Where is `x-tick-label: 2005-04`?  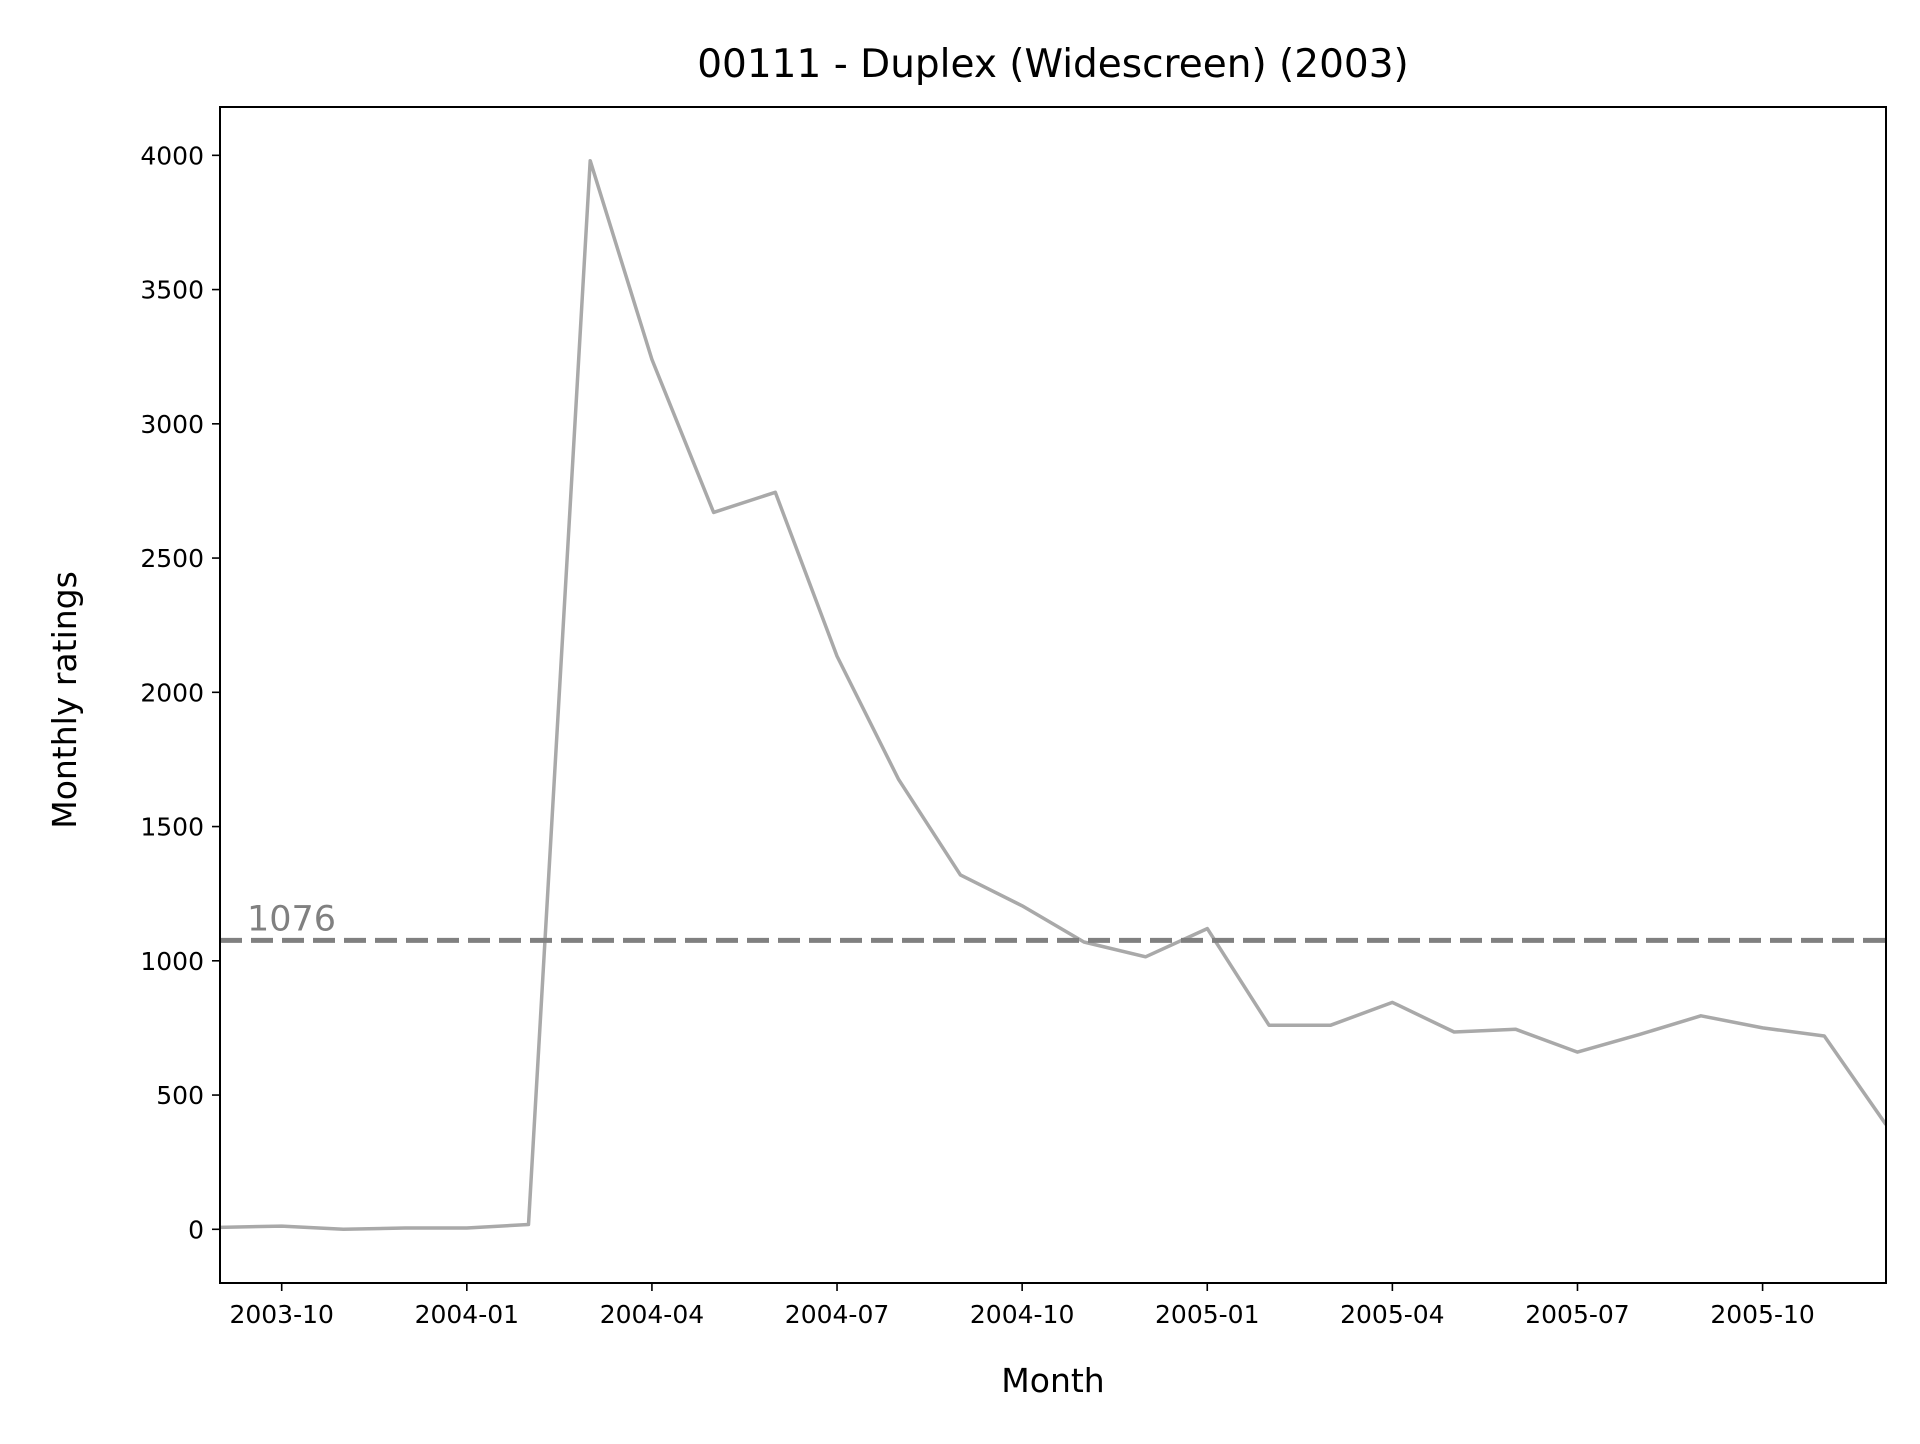 x-tick-label: 2005-04 is located at coordinates (1392, 1314).